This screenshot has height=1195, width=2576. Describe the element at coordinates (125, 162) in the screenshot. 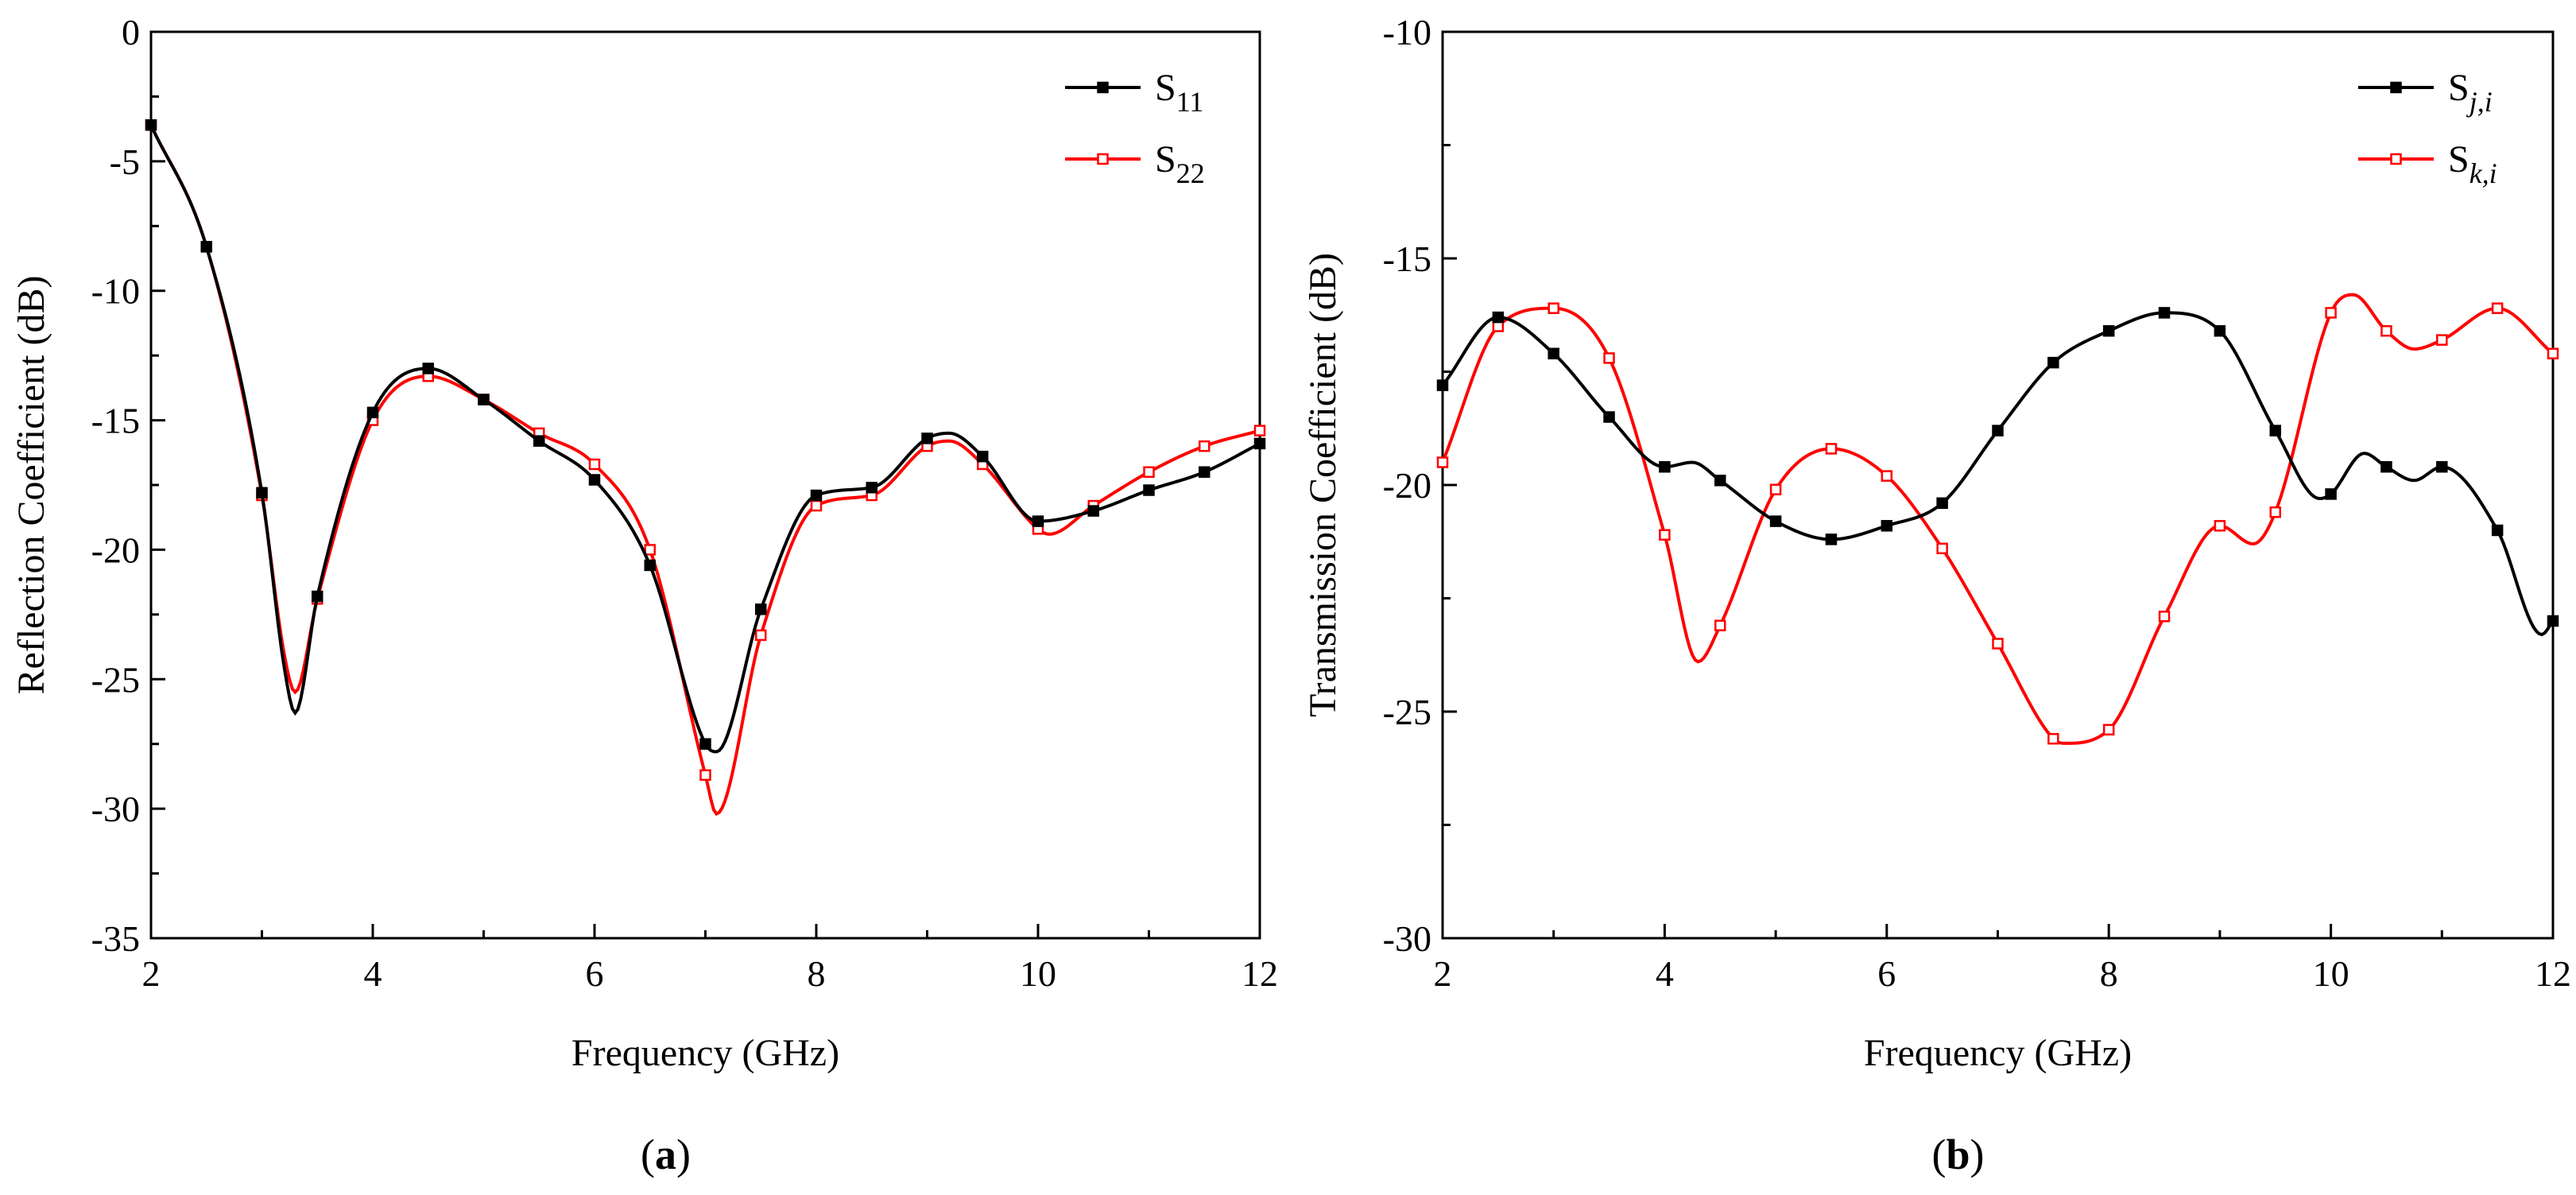

I see `y-tick-label: -5` at that location.